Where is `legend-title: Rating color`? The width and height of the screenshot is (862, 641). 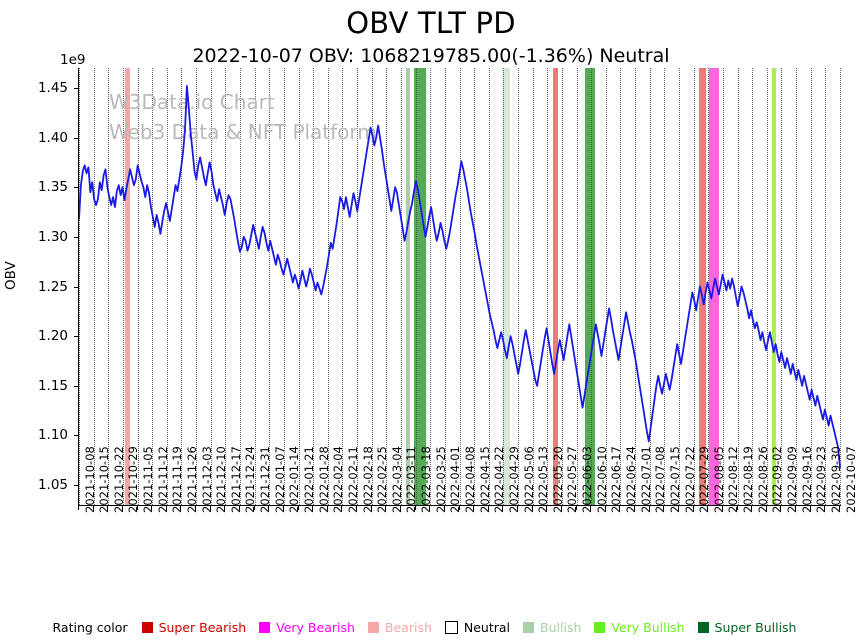 legend-title: Rating color is located at coordinates (90, 627).